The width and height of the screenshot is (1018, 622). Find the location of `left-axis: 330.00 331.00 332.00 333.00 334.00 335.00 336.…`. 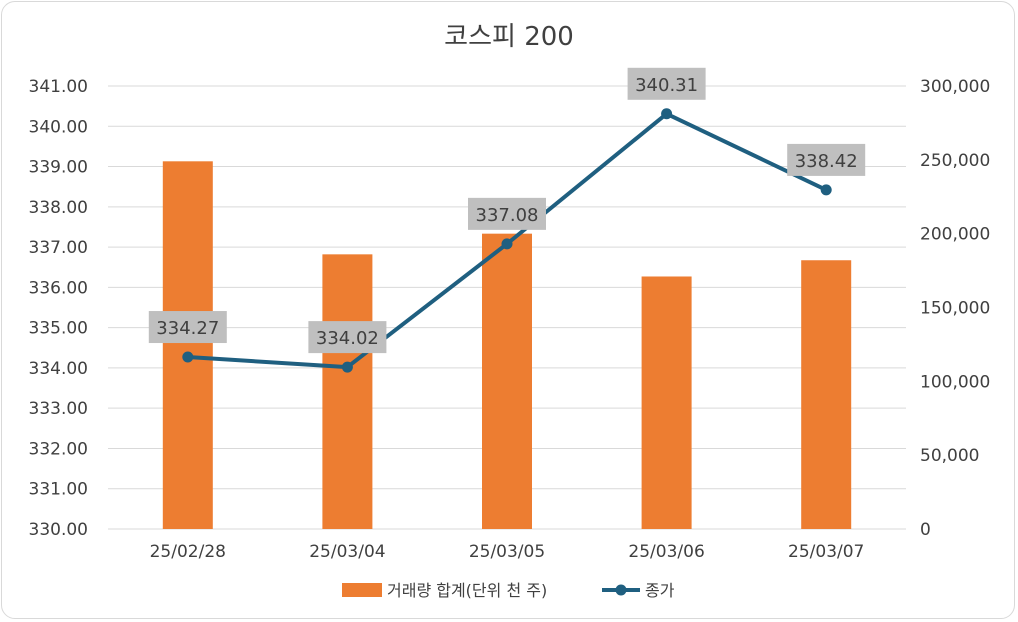

left-axis: 330.00 331.00 332.00 333.00 334.00 335.00 336.… is located at coordinates (58, 308).